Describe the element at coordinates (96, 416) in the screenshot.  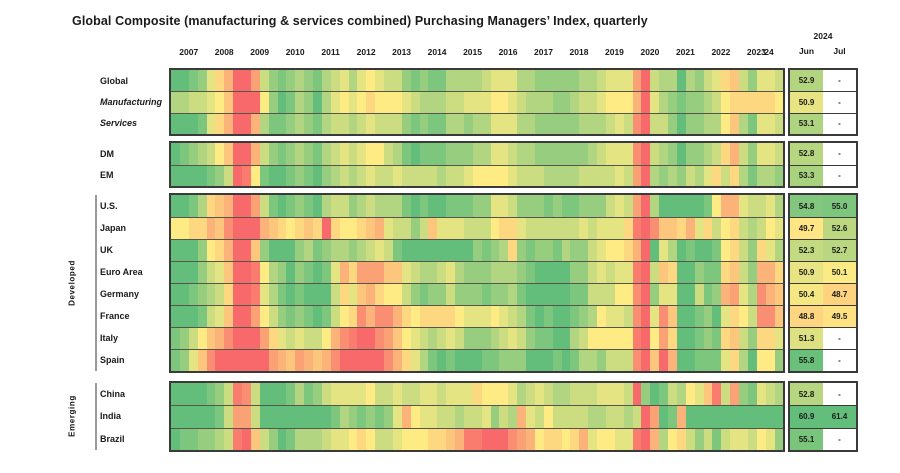
I see `group-bracket-line` at that location.